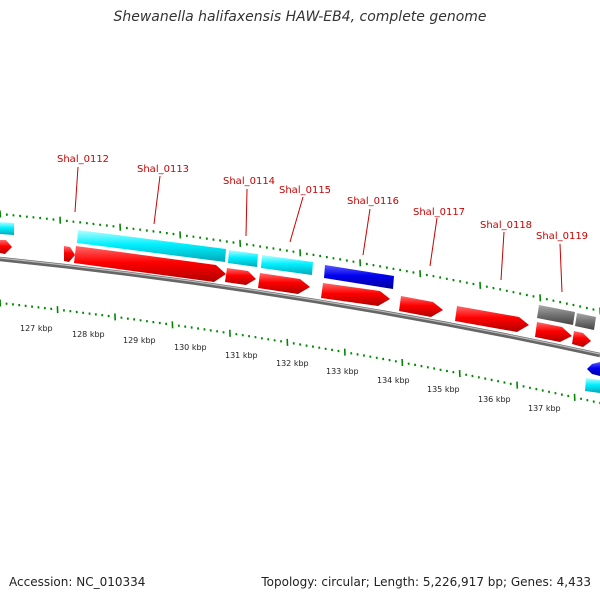 Image resolution: width=600 pixels, height=600 pixels. What do you see at coordinates (439, 212) in the screenshot?
I see `gene-label: Shal_0117` at bounding box center [439, 212].